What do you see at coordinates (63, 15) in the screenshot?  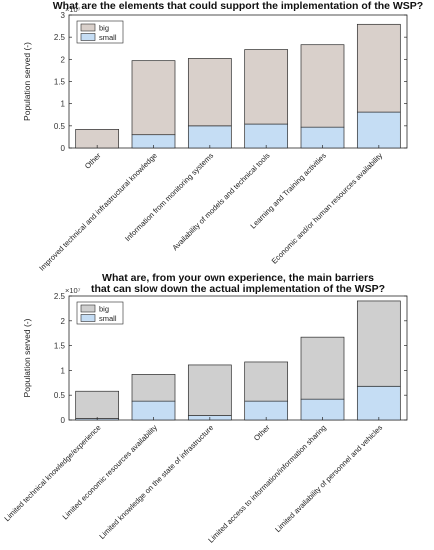 I see `y-tick-label: 3` at bounding box center [63, 15].